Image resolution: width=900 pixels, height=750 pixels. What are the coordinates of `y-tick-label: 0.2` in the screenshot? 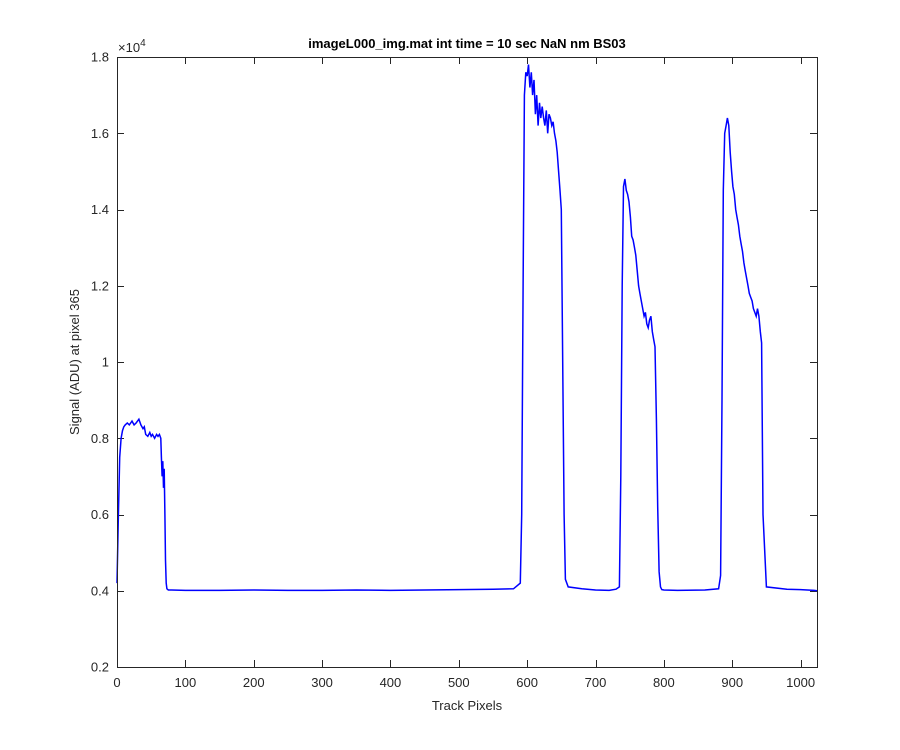 It's located at (100, 667).